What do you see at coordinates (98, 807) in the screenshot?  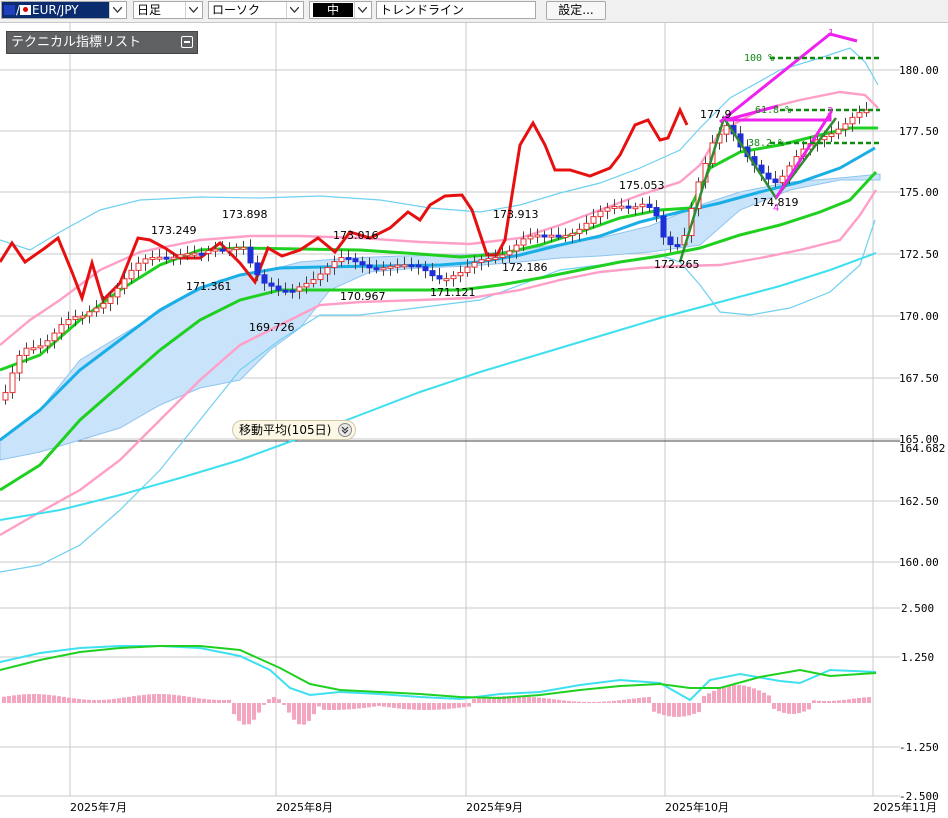 I see `date-tick: 2025年7月` at bounding box center [98, 807].